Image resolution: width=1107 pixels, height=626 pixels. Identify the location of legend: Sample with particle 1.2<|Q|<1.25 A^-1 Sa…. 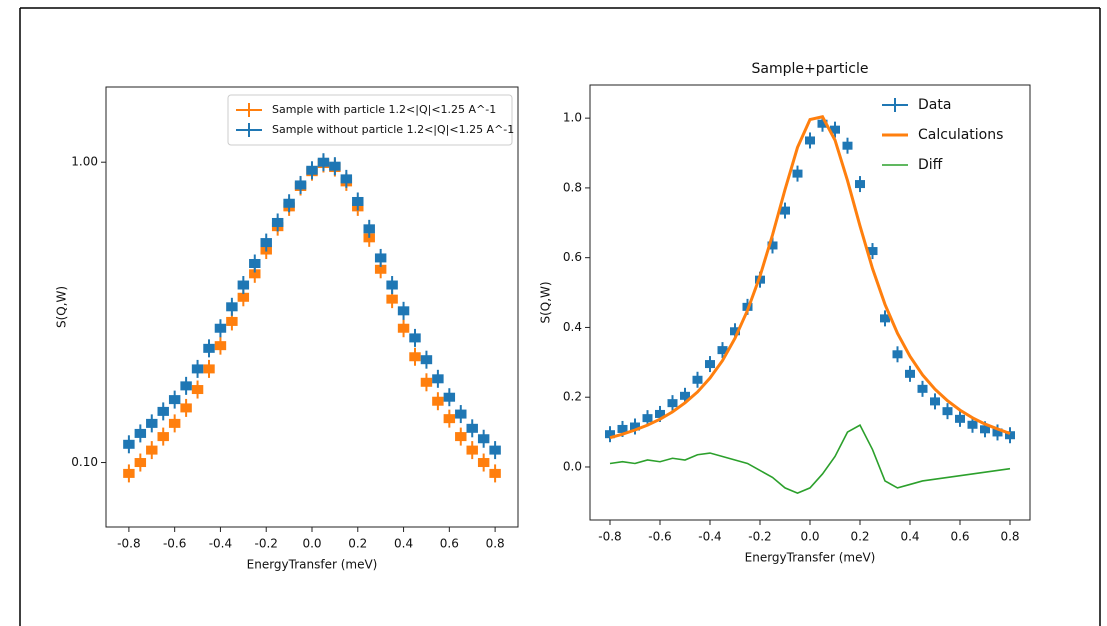
(370, 120).